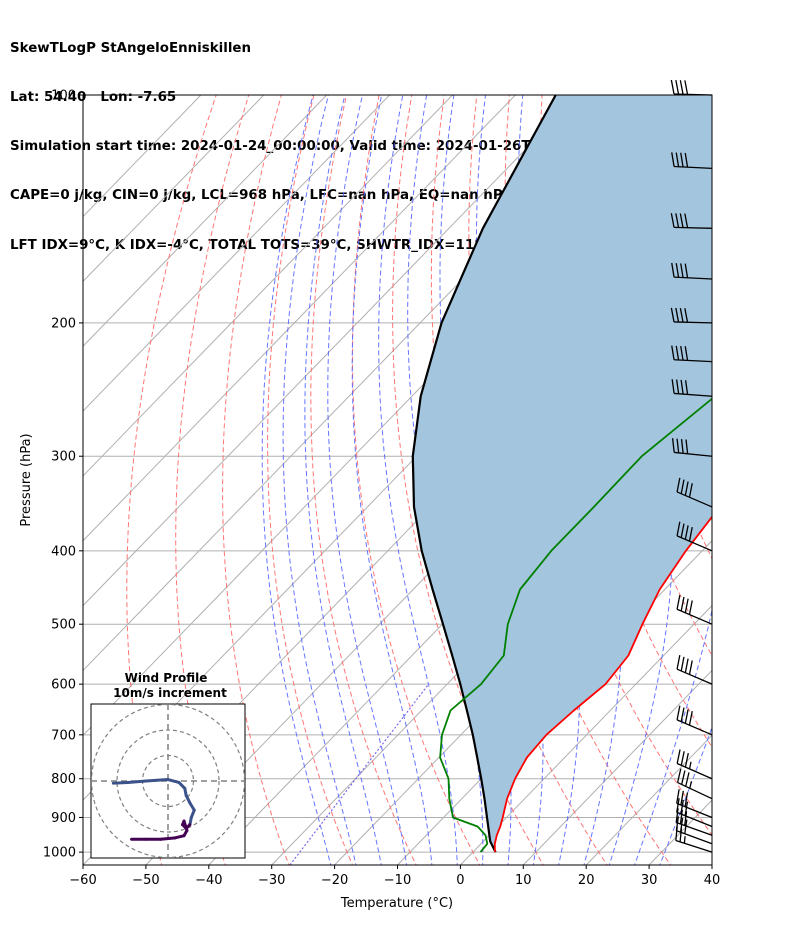  What do you see at coordinates (63, 457) in the screenshot?
I see `y-tick-label: 300` at bounding box center [63, 457].